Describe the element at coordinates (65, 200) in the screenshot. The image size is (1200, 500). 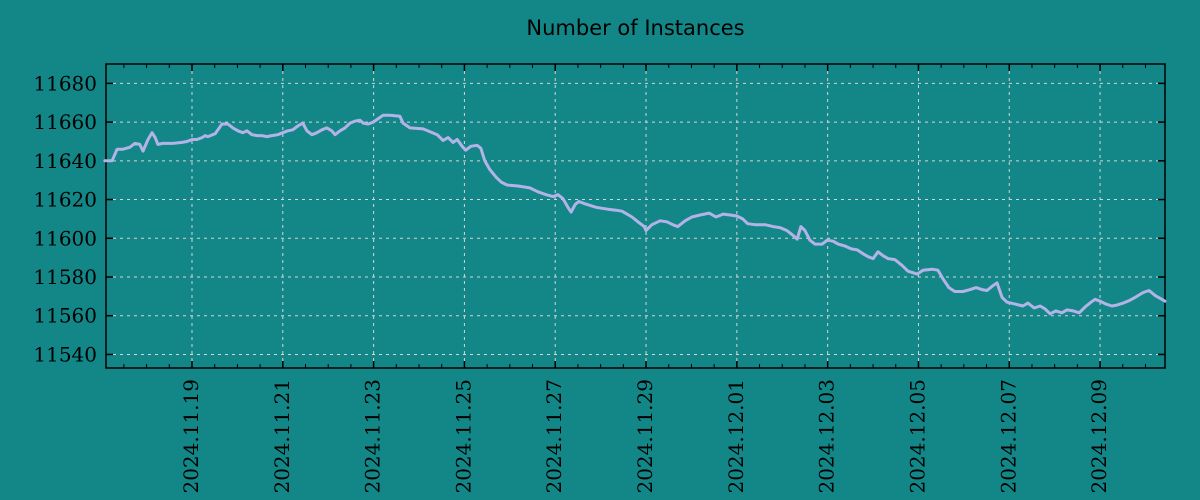
I see `y-tick-label: 11620` at that location.